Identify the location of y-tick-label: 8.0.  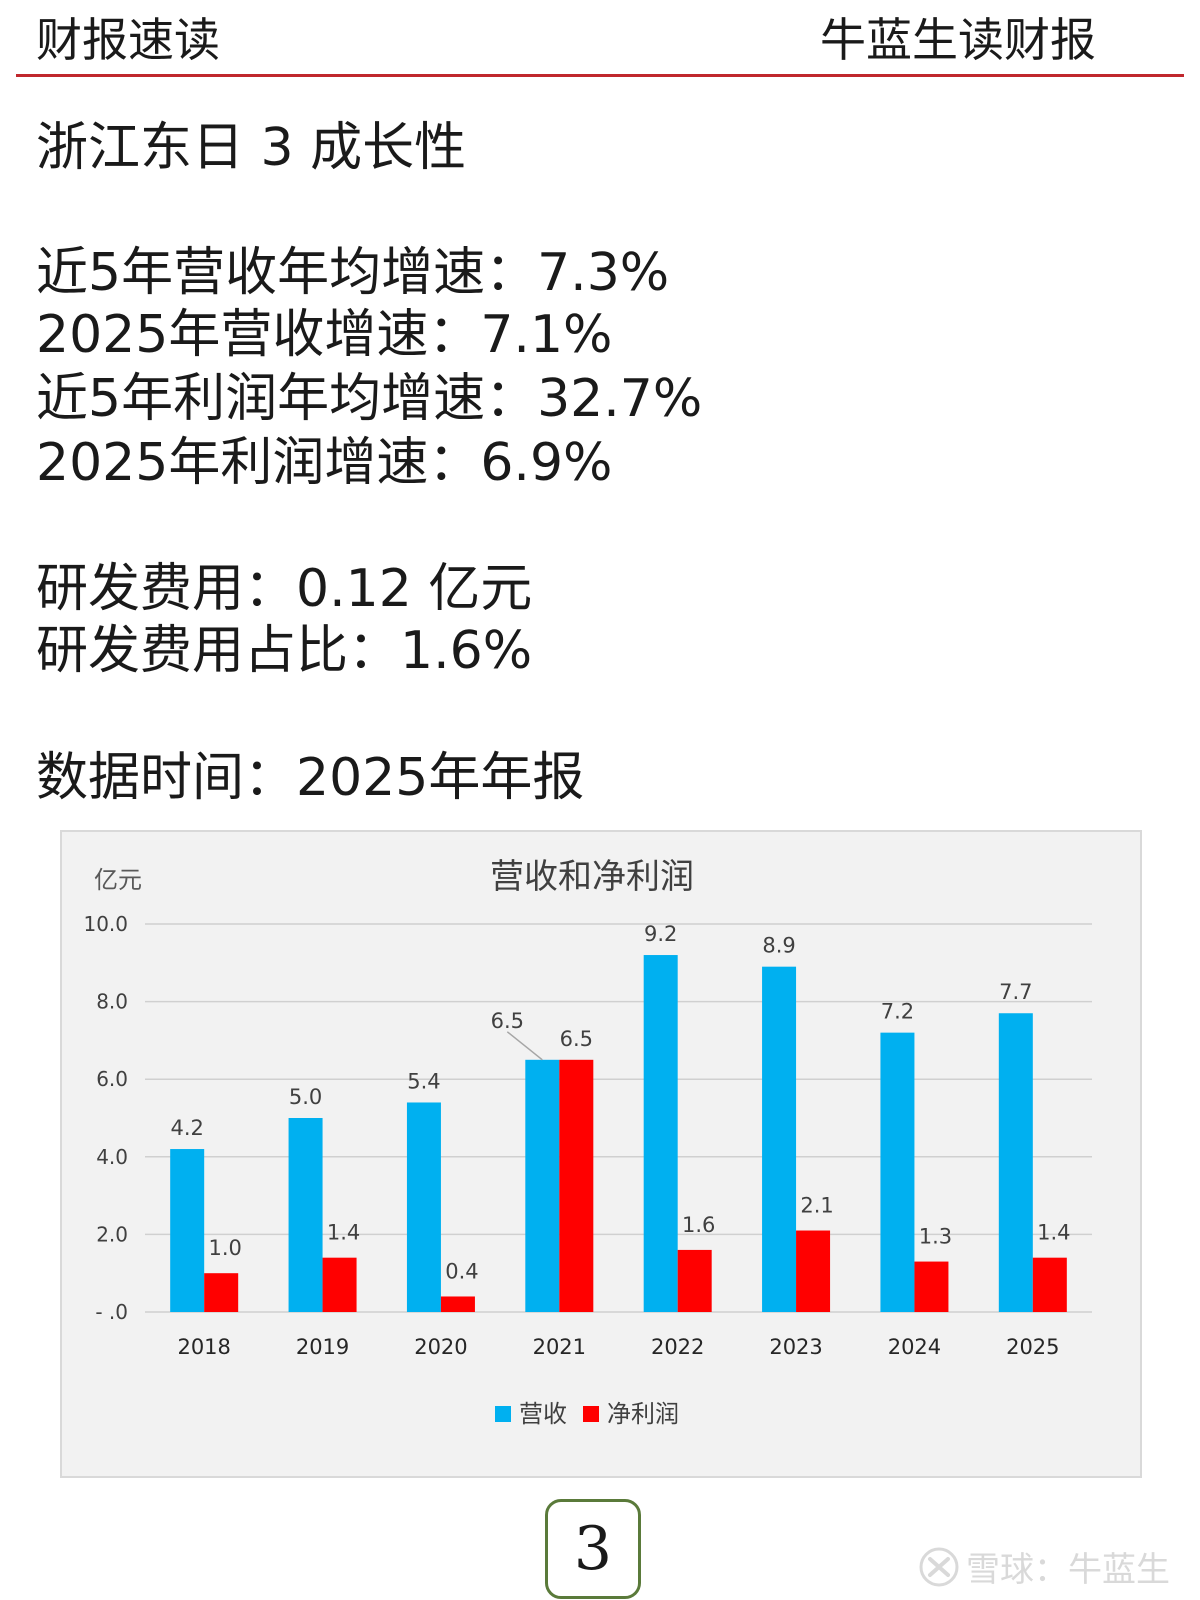
(112, 1002).